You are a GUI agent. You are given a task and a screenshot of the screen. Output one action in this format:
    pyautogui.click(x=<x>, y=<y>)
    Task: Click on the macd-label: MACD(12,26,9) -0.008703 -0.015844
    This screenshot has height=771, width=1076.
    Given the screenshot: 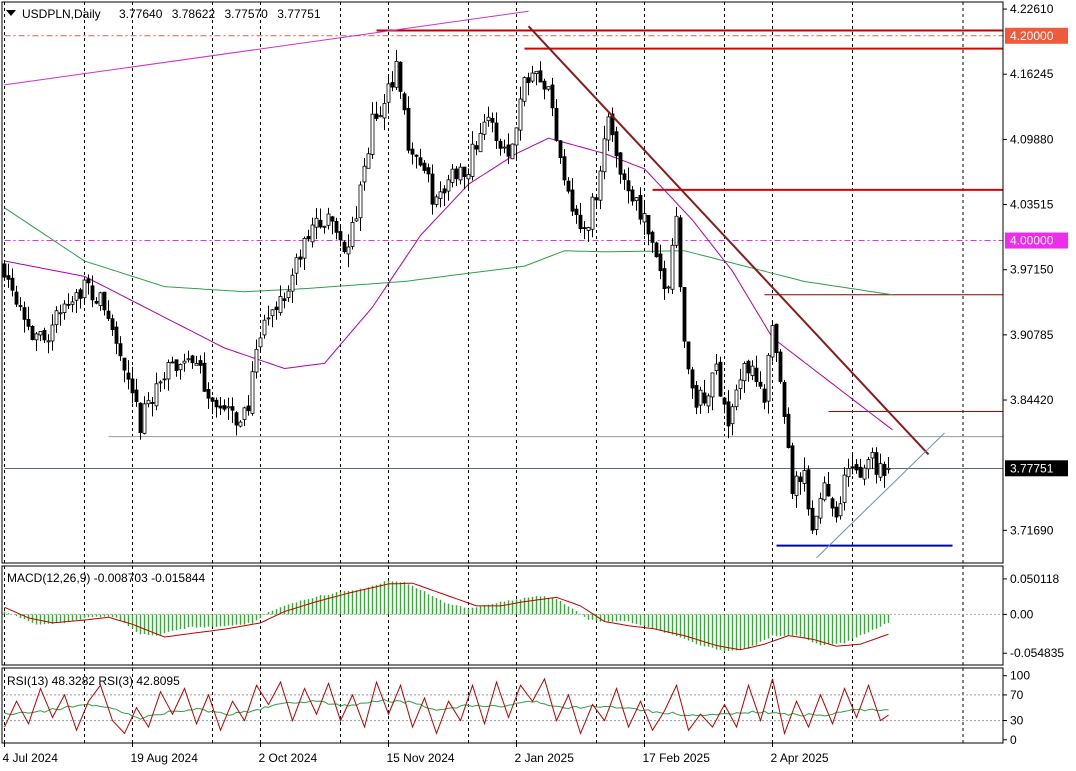 What is the action you would take?
    pyautogui.click(x=106, y=578)
    